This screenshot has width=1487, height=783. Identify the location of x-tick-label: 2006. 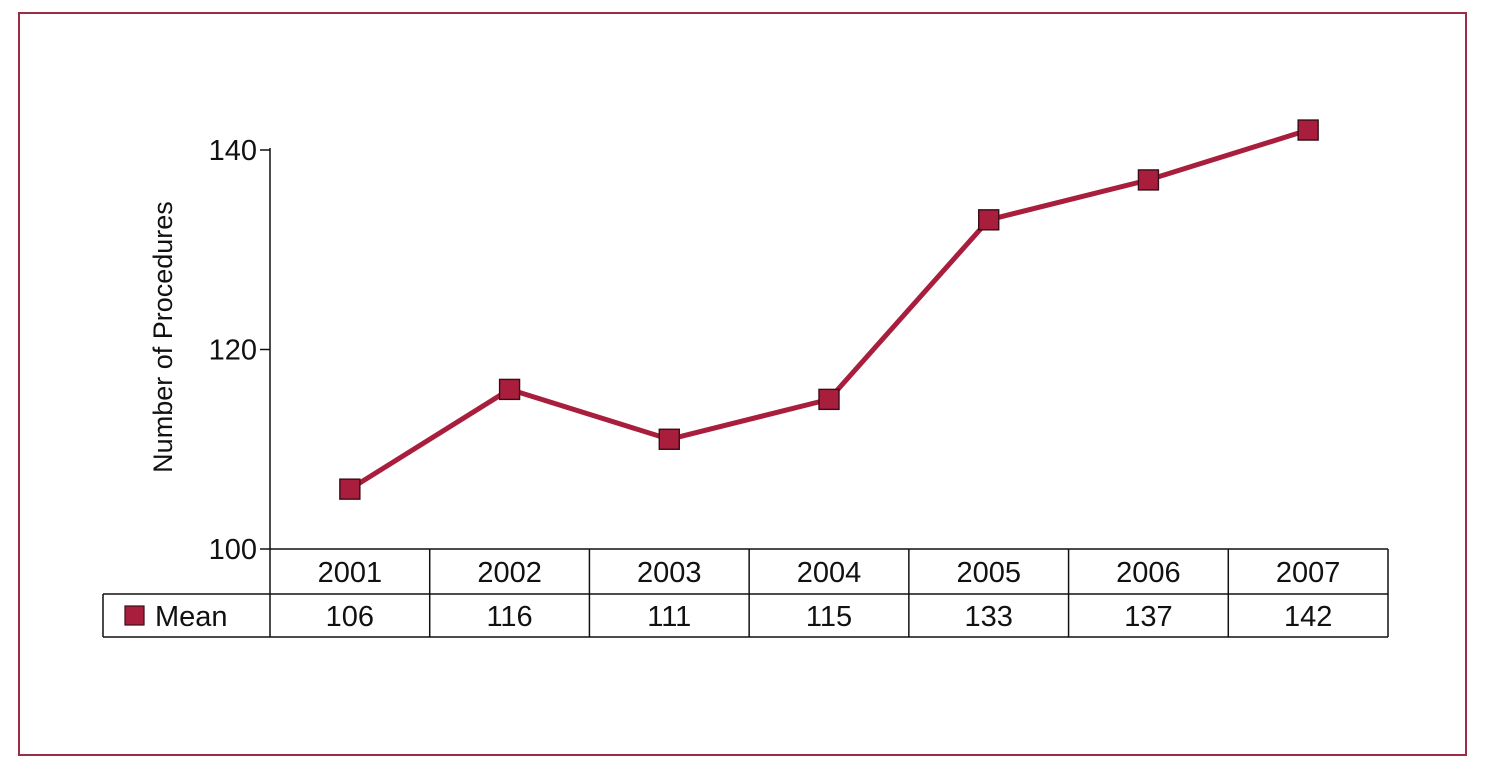
(1148, 573).